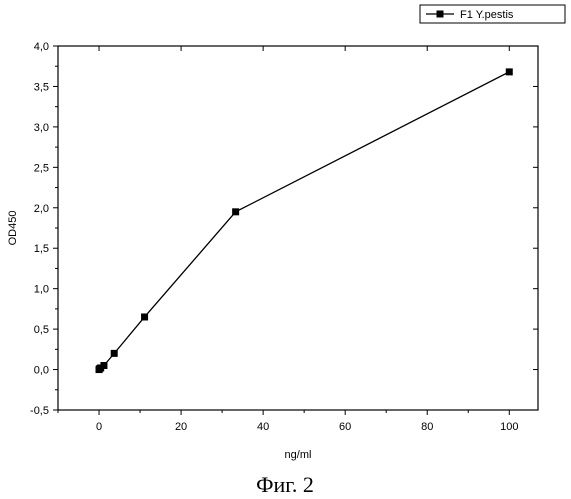 This screenshot has width=571, height=499. What do you see at coordinates (285, 484) in the screenshot?
I see `caption: Фиг. 2` at bounding box center [285, 484].